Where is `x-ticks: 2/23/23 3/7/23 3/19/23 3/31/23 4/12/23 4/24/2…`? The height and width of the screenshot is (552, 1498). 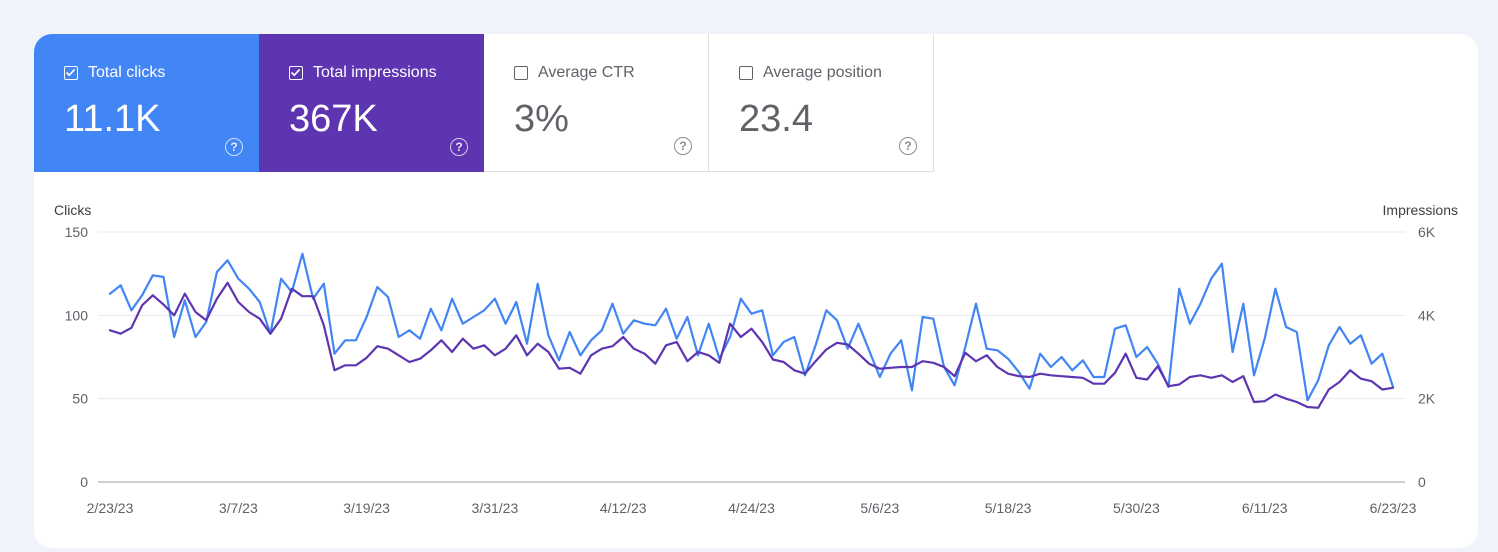 x-ticks: 2/23/23 3/7/23 3/19/23 3/31/23 4/12/23 4/24/2… is located at coordinates (752, 508).